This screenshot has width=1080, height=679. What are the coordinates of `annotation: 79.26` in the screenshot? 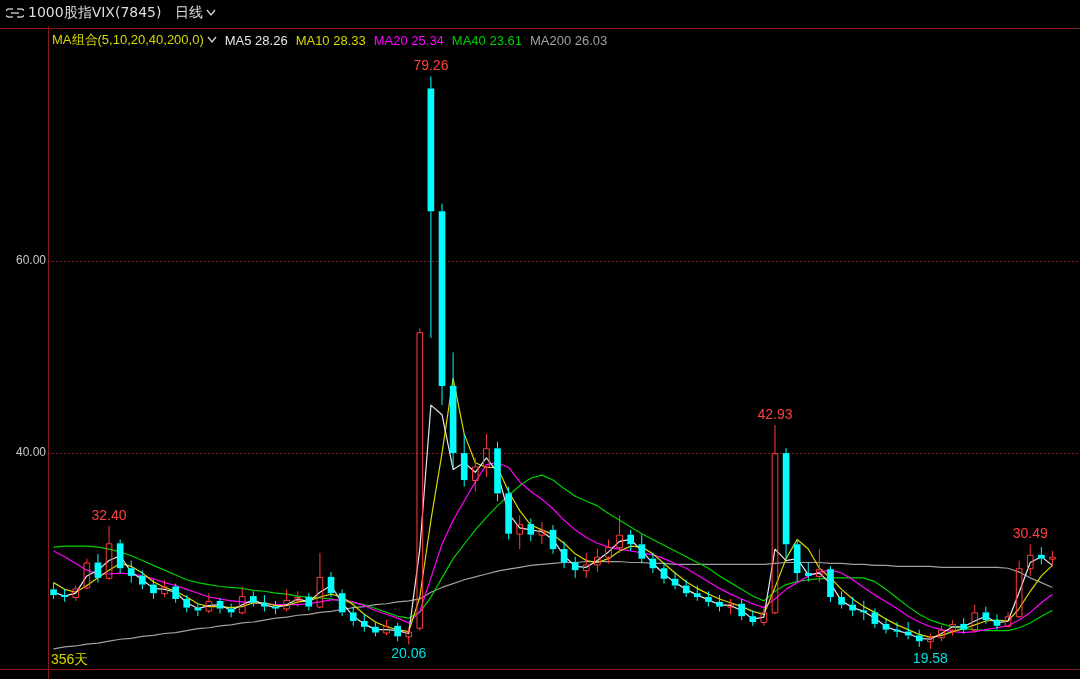 It's located at (431, 65).